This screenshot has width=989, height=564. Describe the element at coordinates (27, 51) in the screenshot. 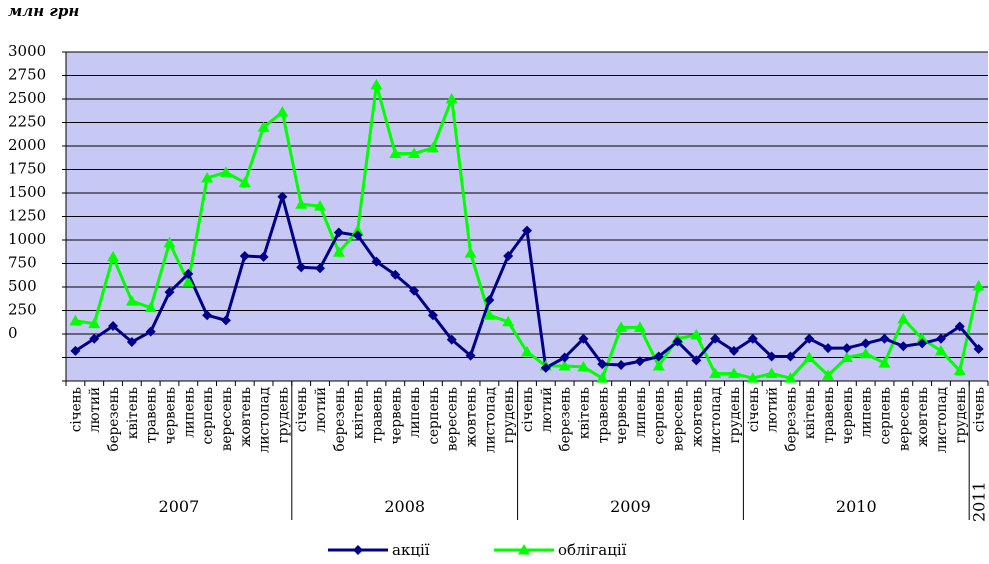

I see `y-tick-label: 3000` at that location.